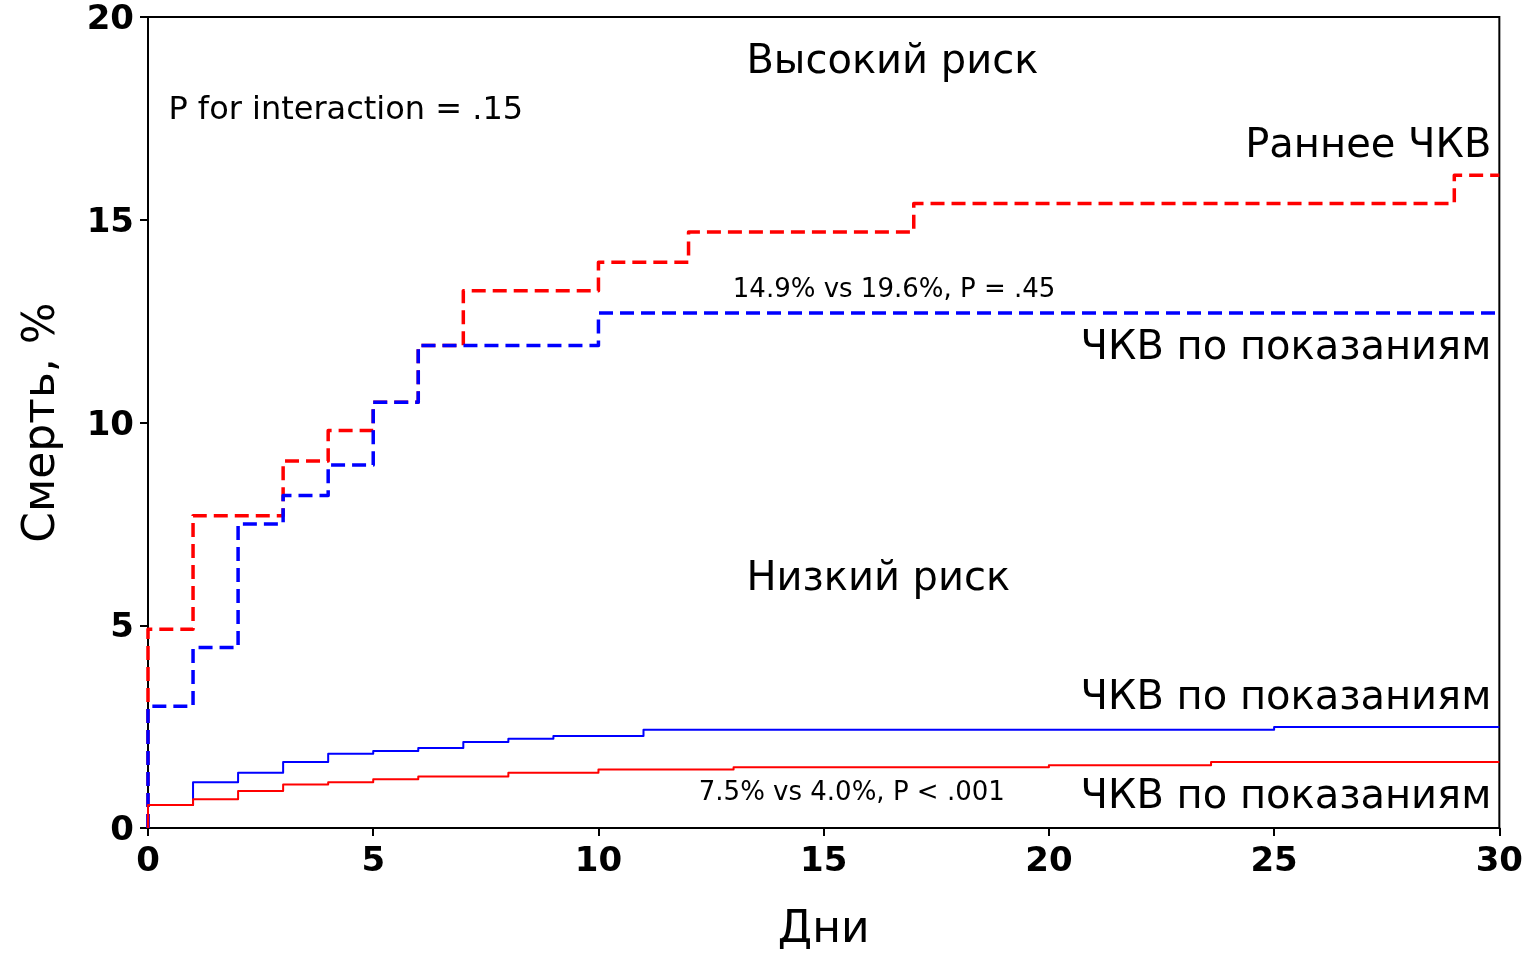 Image resolution: width=1526 pixels, height=953 pixels. Describe the element at coordinates (824, 859) in the screenshot. I see `x-tick-label: 15` at that location.